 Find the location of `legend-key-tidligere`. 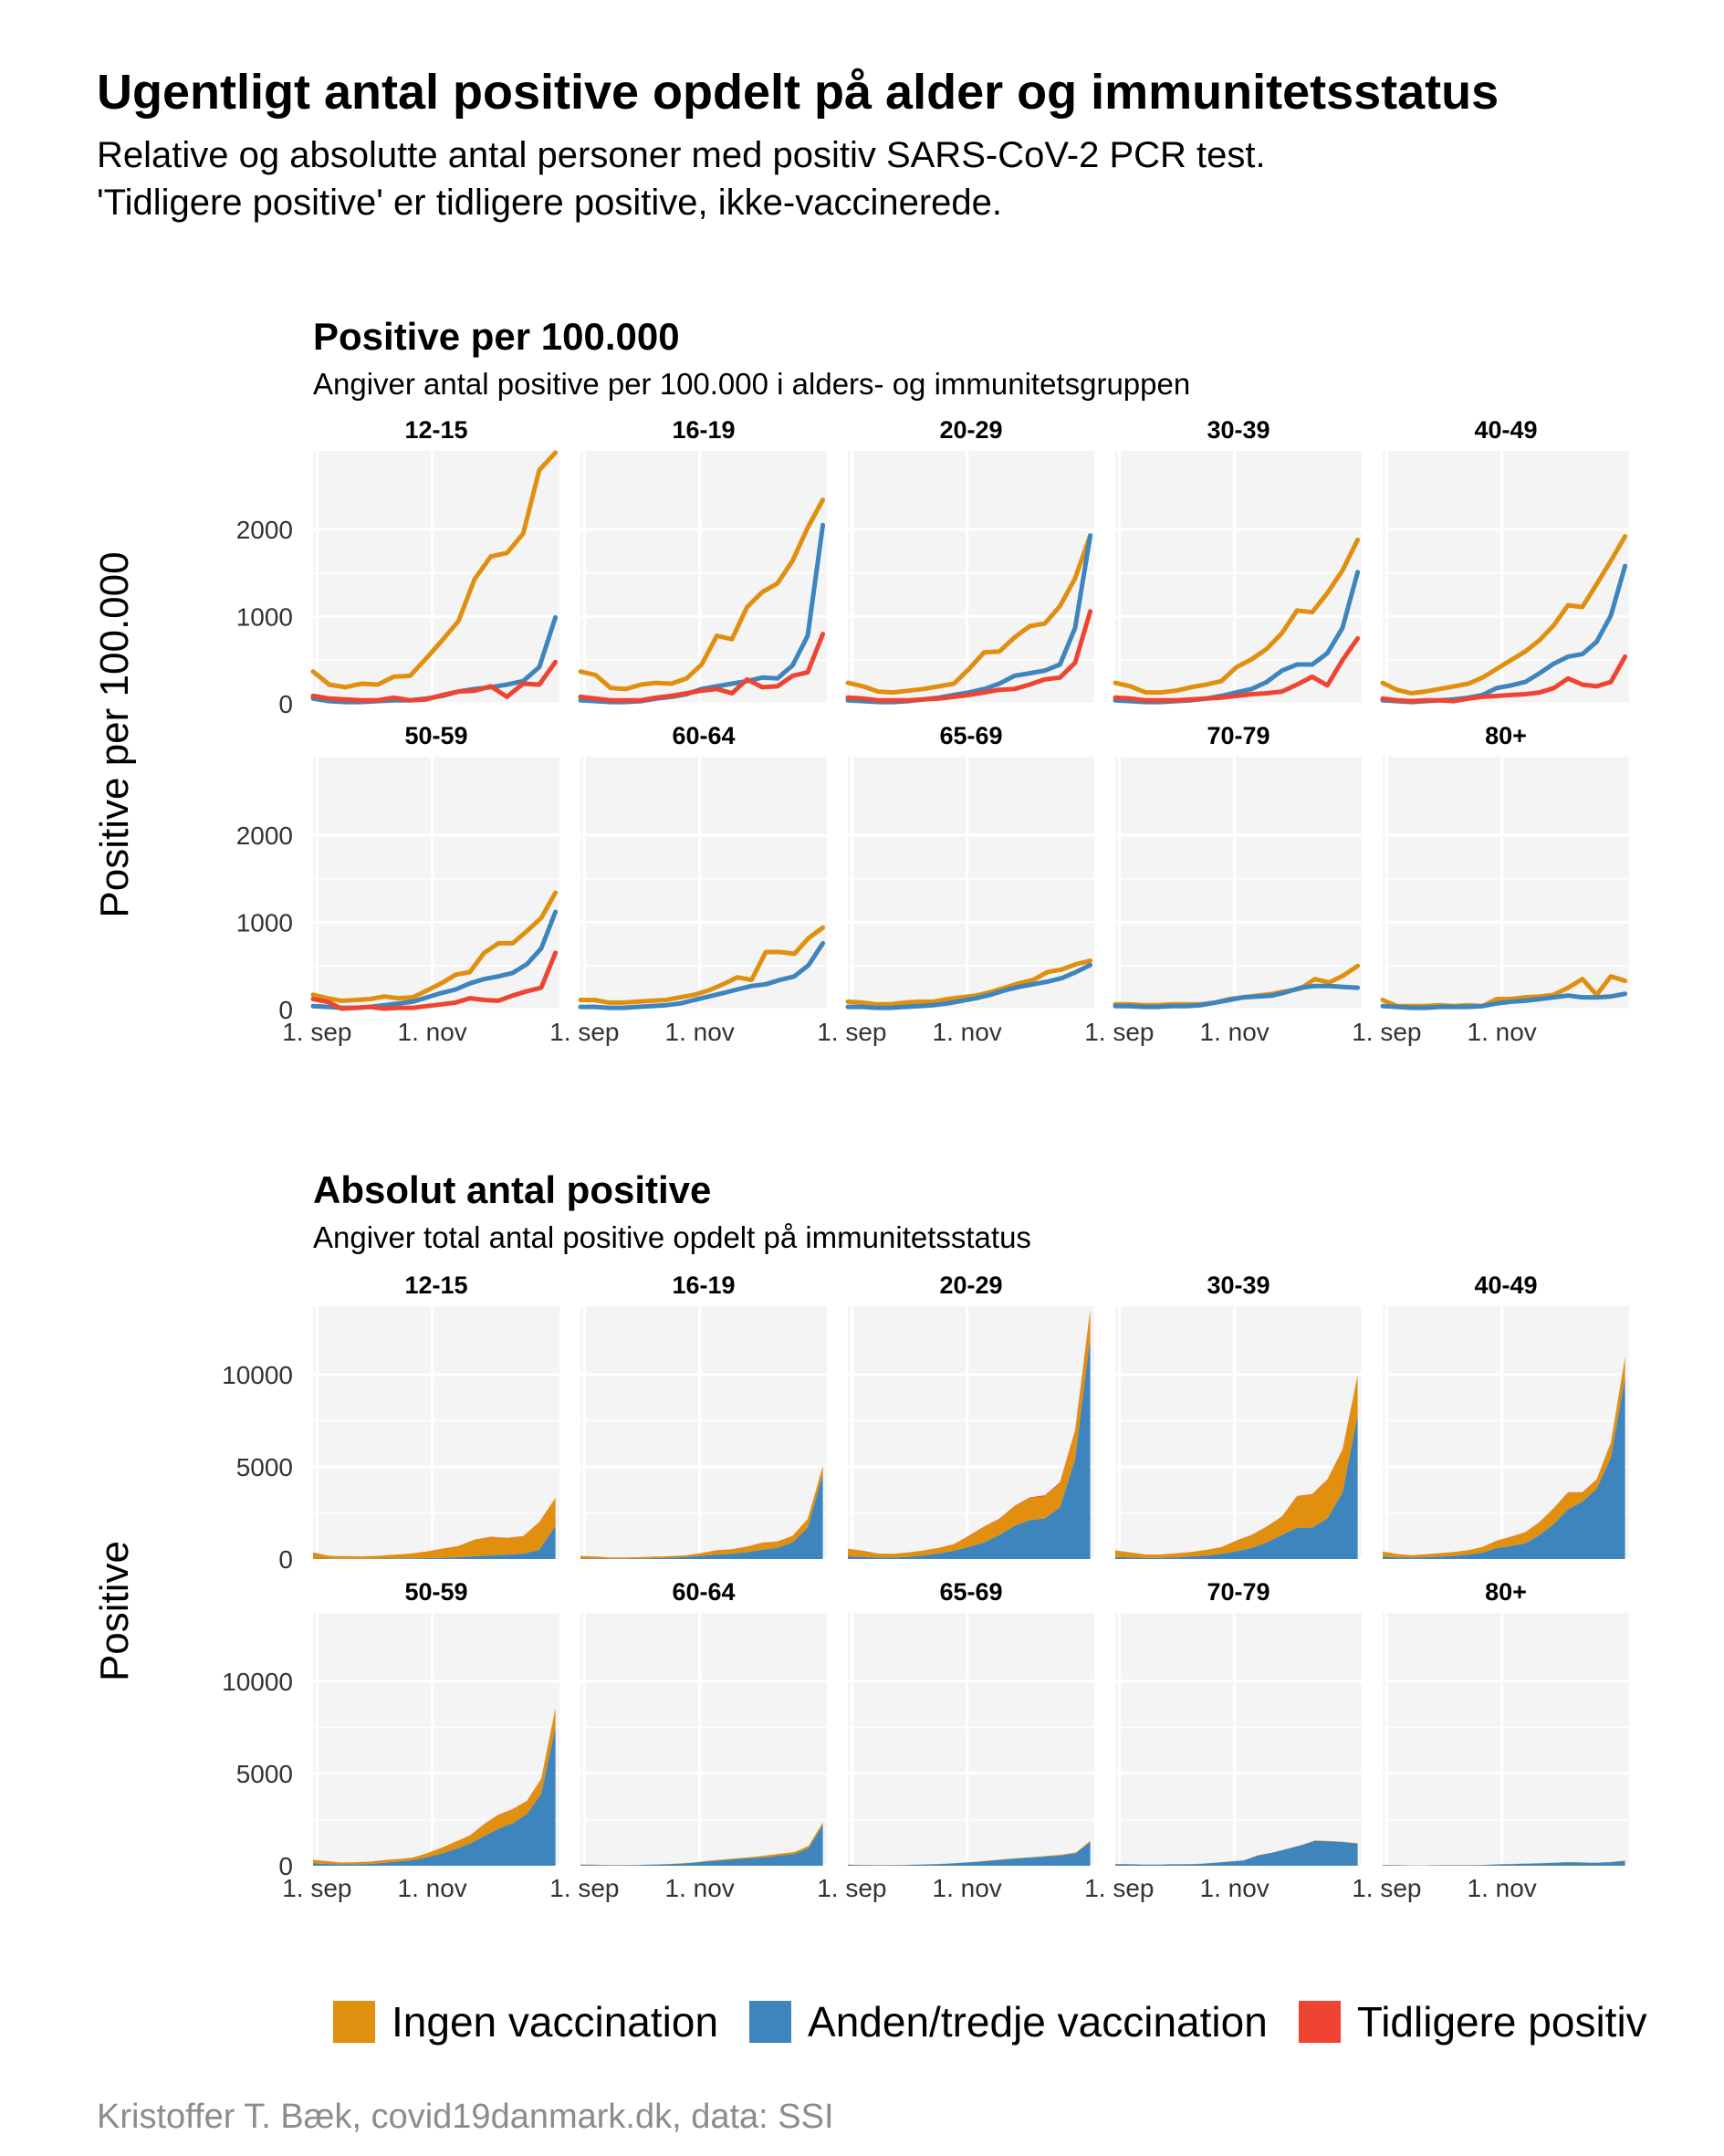

legend-key-tidligere is located at coordinates (1319, 2022).